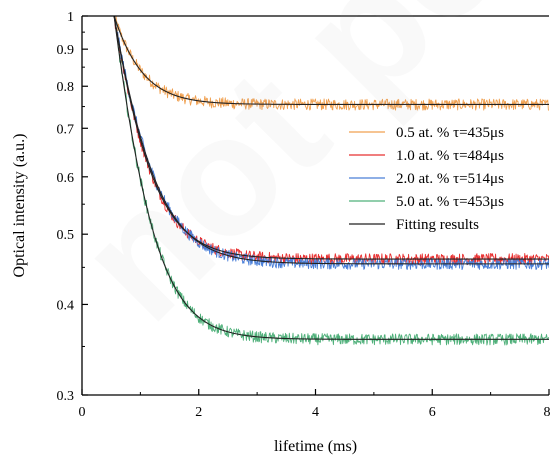 Image resolution: width=550 pixels, height=460 pixels. What do you see at coordinates (66, 305) in the screenshot?
I see `y-tick-label: 0.4` at bounding box center [66, 305].